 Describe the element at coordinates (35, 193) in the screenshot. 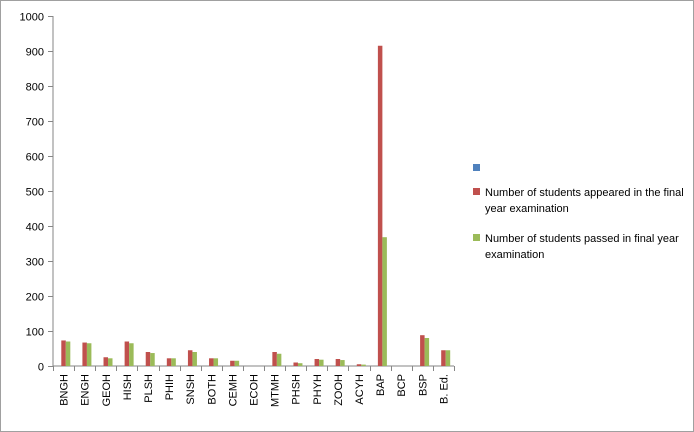

I see `y-tick-label: 500` at that location.